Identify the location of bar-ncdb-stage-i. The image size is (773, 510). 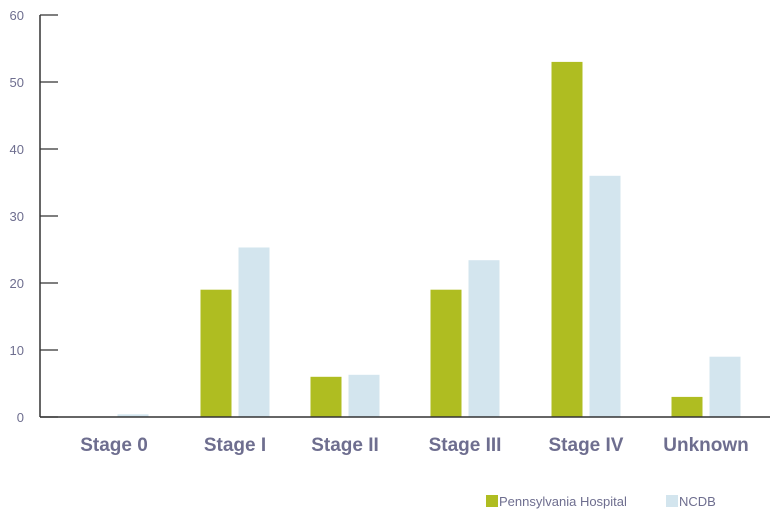
(254, 332).